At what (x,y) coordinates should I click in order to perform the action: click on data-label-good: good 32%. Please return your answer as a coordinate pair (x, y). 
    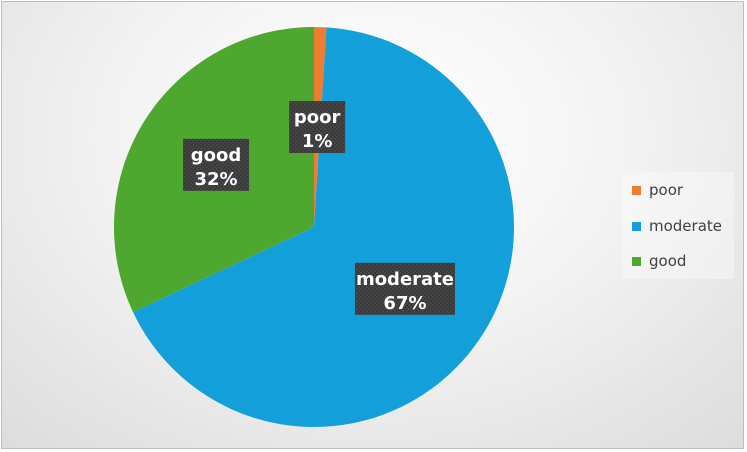
    Looking at the image, I should click on (216, 164).